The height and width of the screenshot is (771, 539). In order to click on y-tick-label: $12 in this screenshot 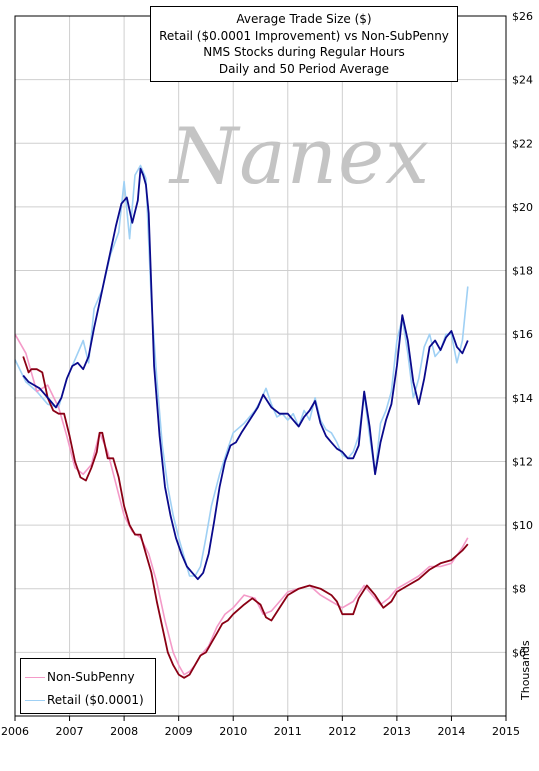, I will do `click(522, 461)`.